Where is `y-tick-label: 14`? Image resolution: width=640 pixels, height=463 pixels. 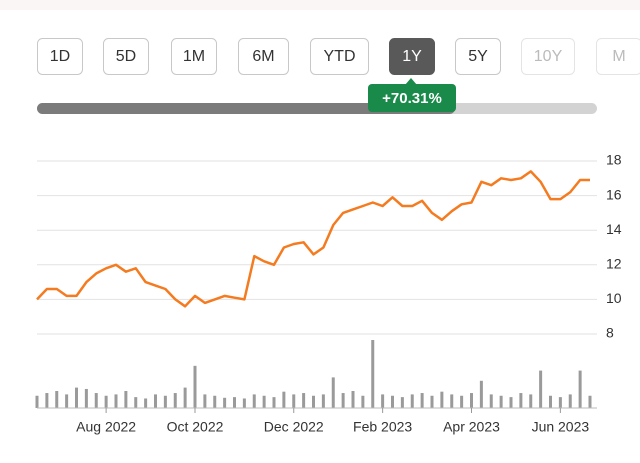 y-tick-label: 14 is located at coordinates (614, 229).